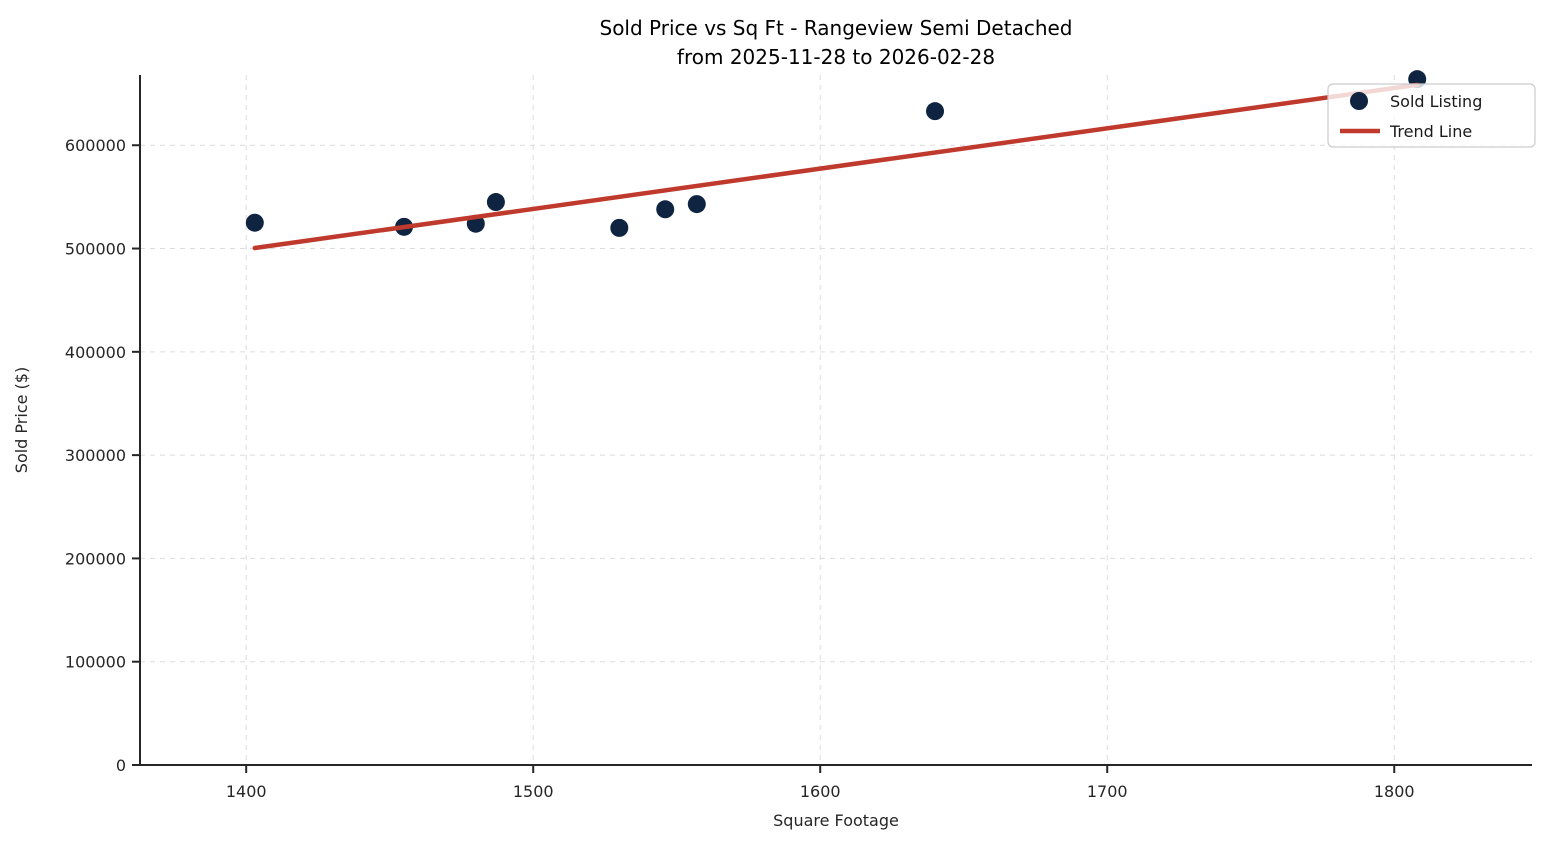 This screenshot has height=845, width=1547. I want to click on y-tick-label: 600000, so click(95, 145).